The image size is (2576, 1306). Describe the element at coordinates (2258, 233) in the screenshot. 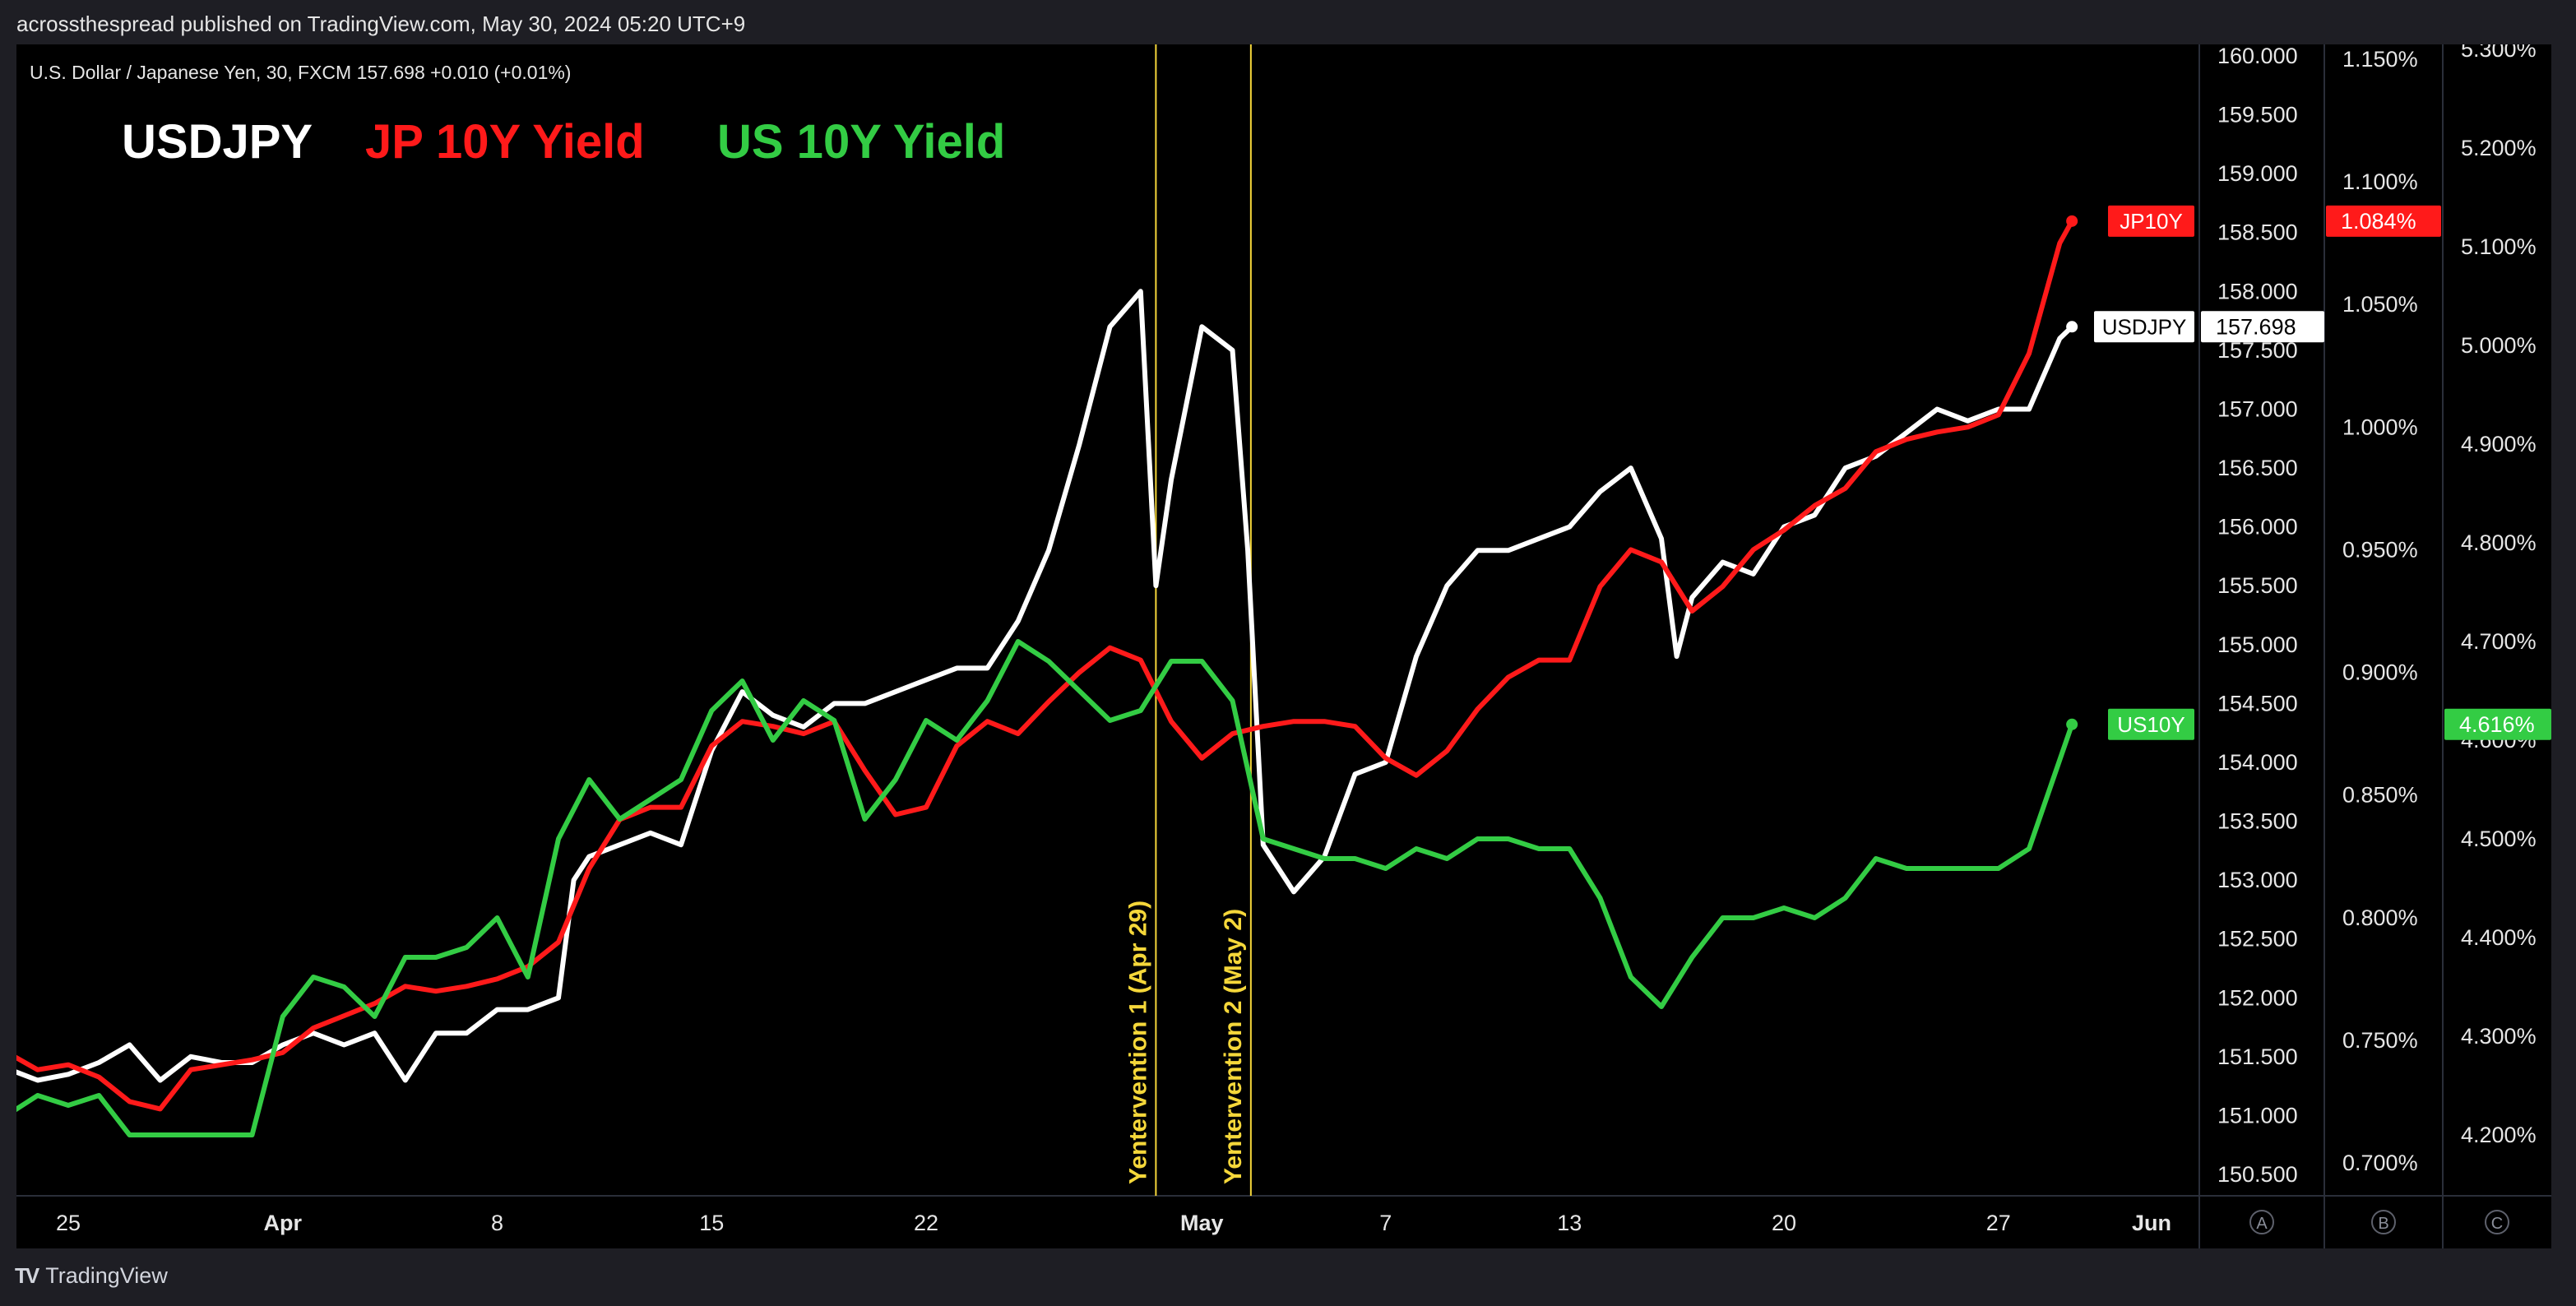

I see `axis-a-tick: 158.500` at that location.